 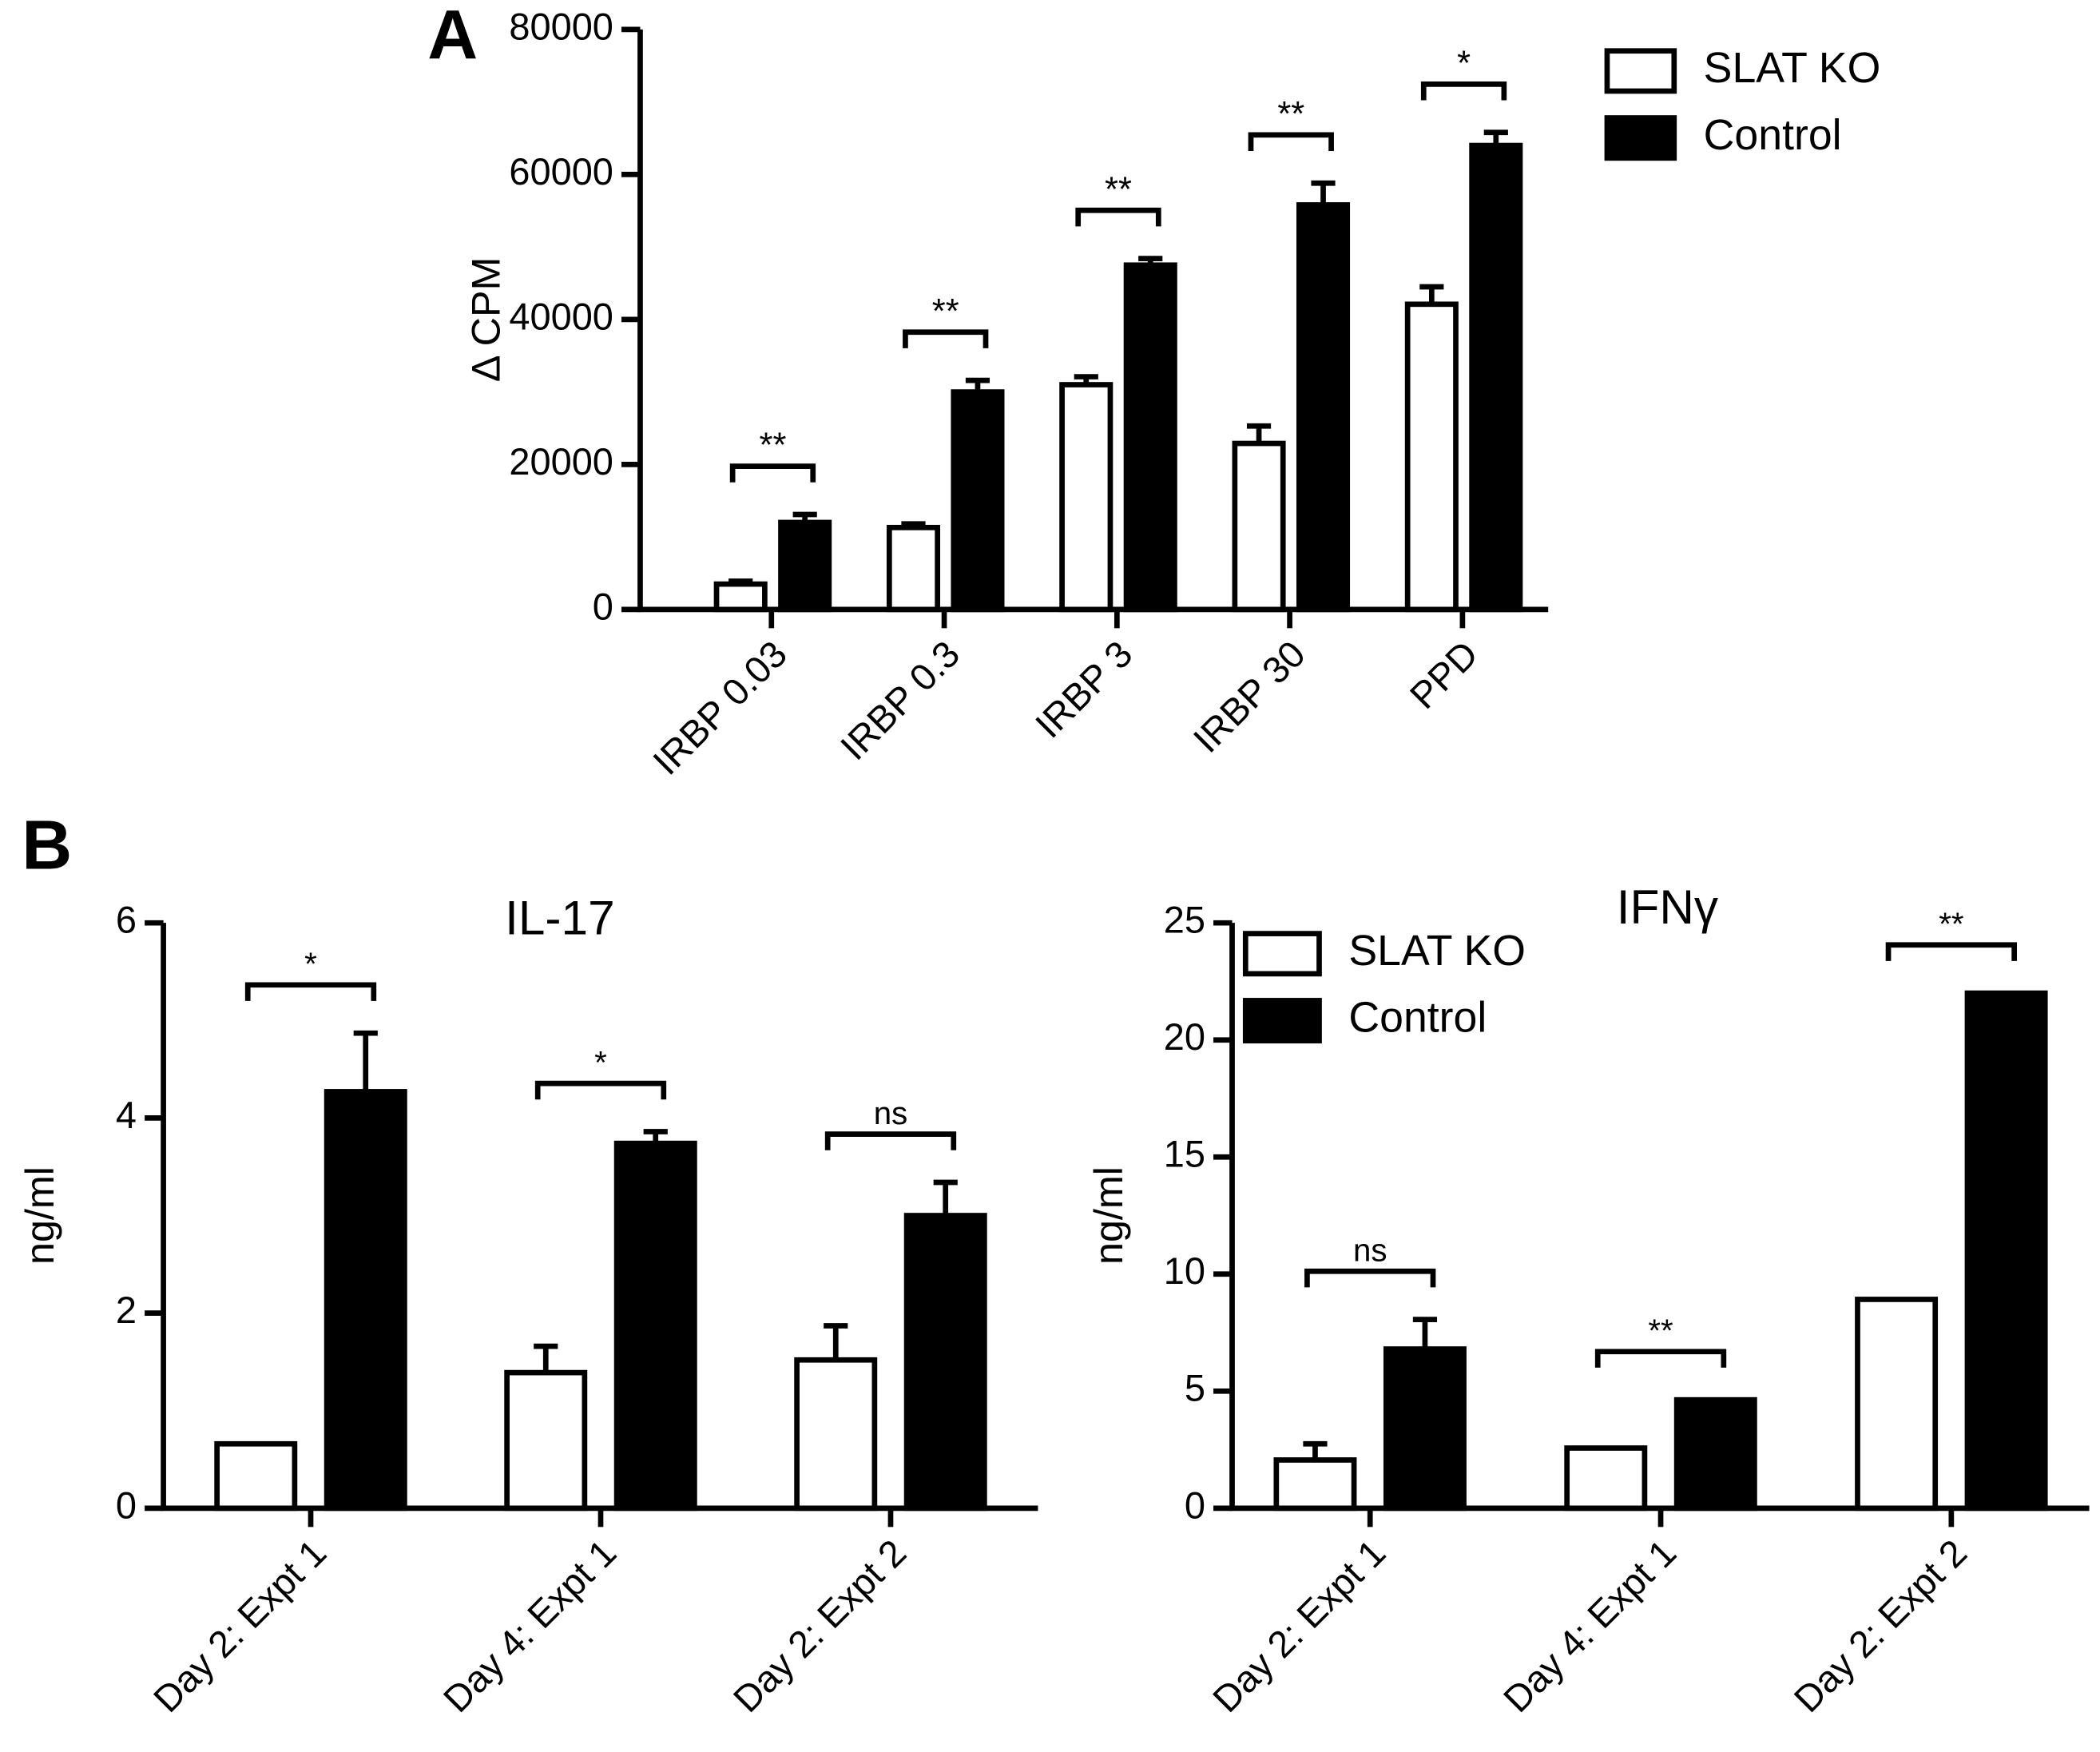 I want to click on y-tick-label: 10, so click(x=1184, y=1271).